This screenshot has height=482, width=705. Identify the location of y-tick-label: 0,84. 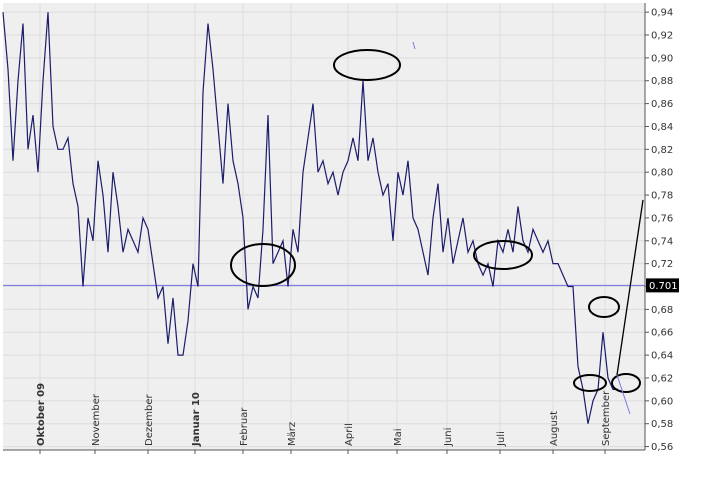
(662, 127).